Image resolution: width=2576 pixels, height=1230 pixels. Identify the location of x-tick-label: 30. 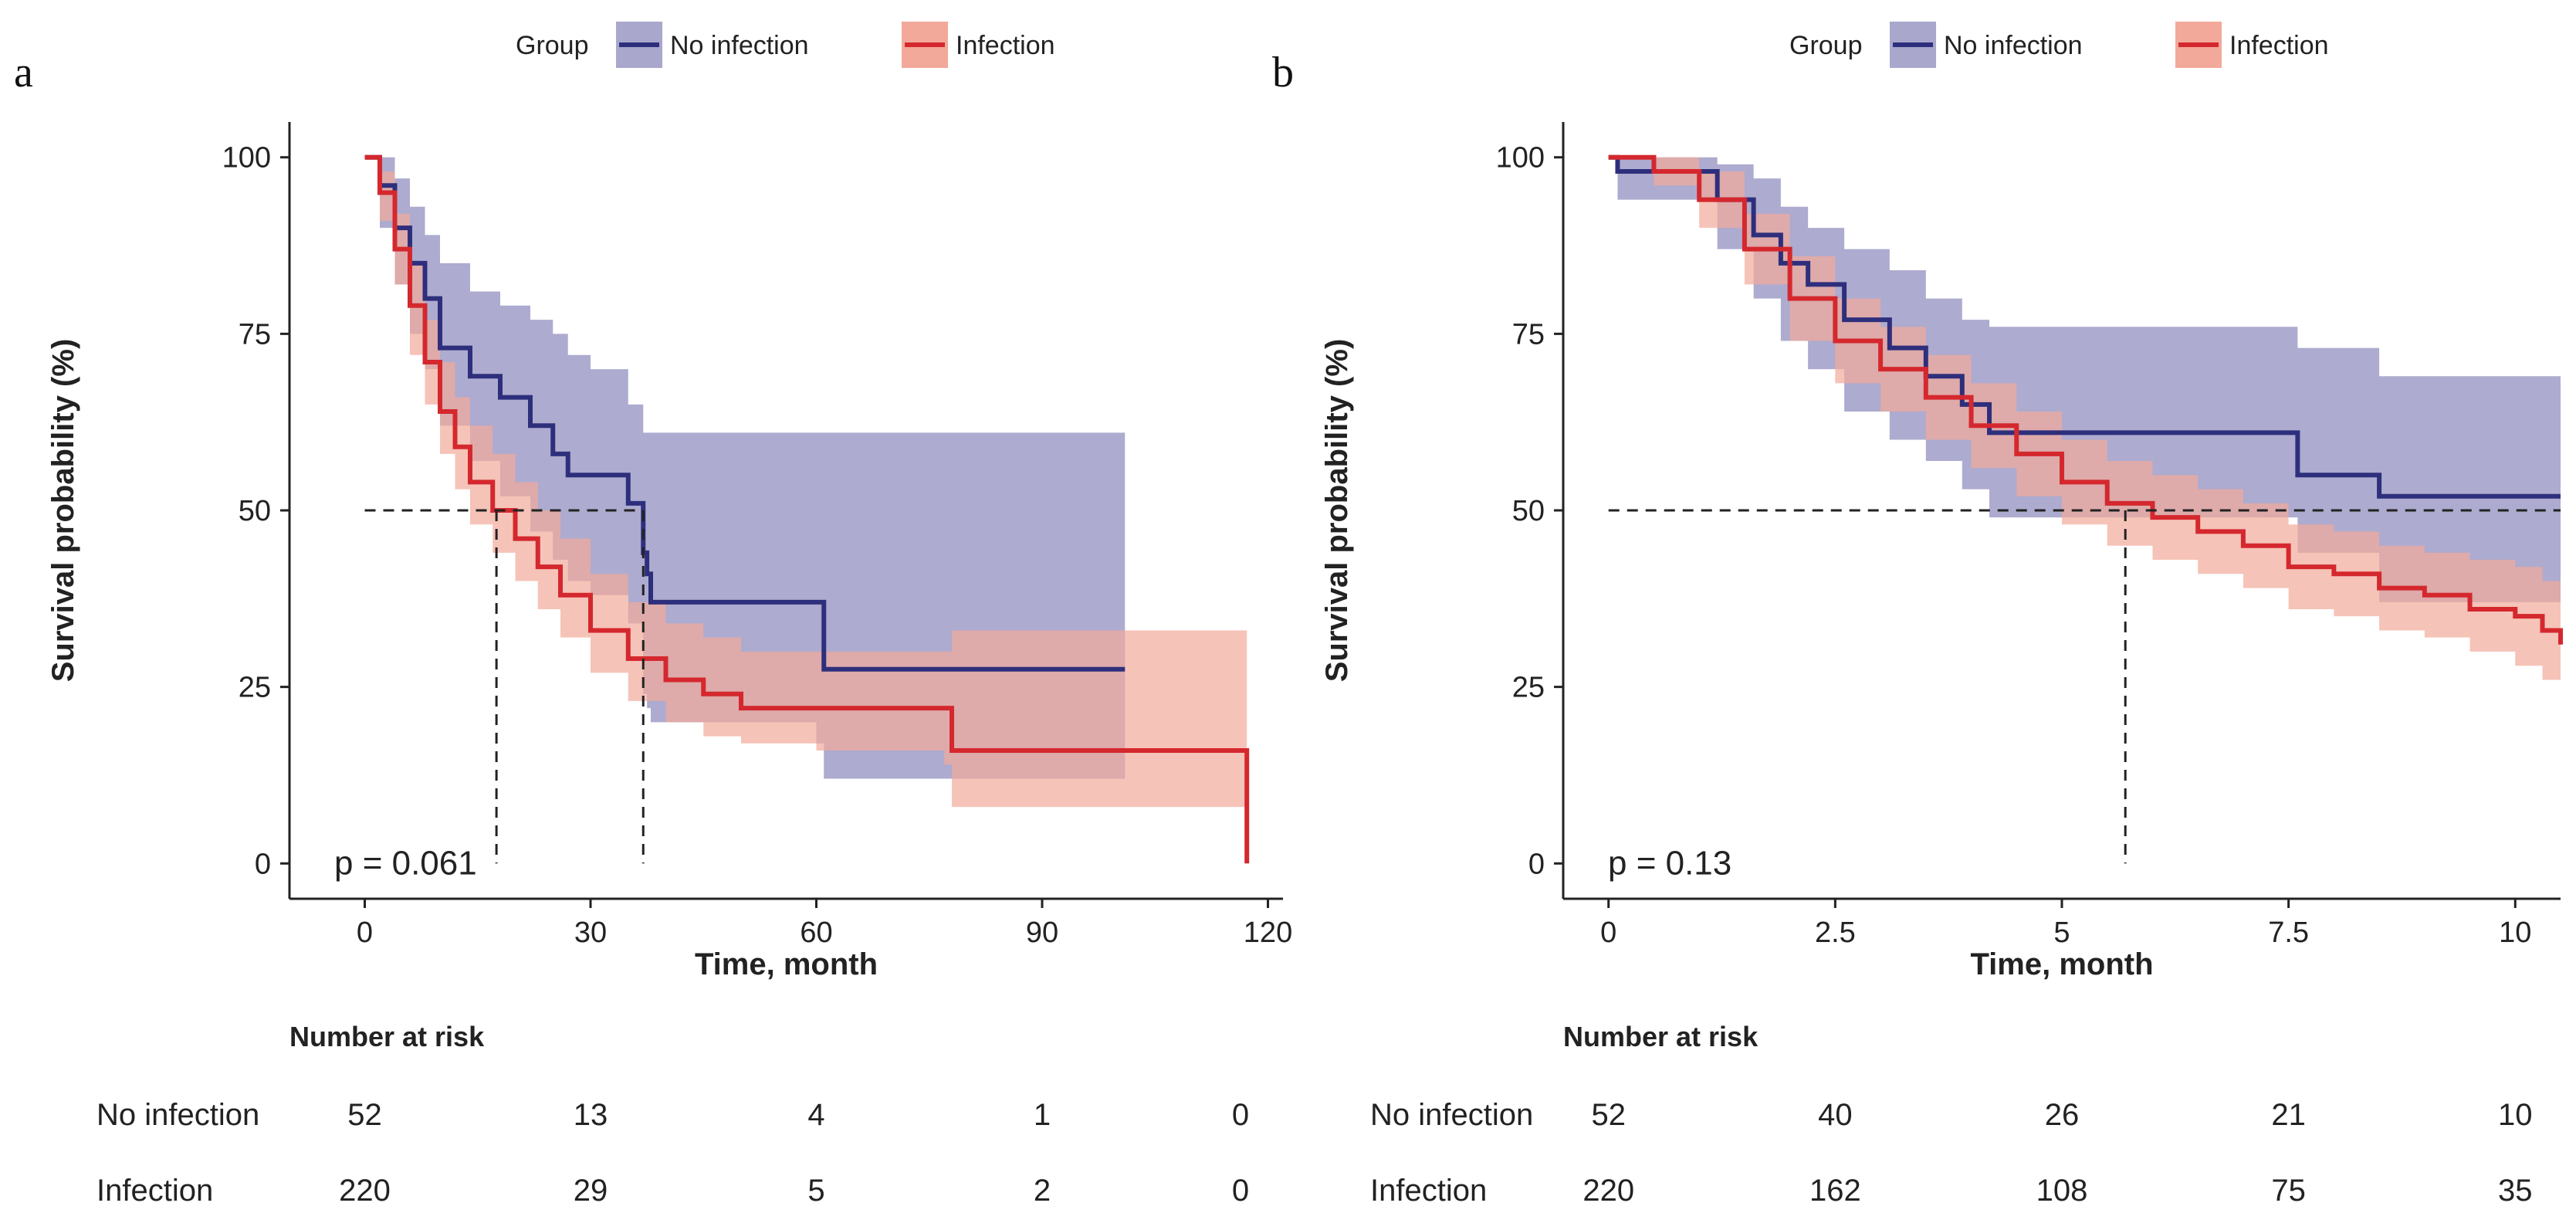
(590, 933).